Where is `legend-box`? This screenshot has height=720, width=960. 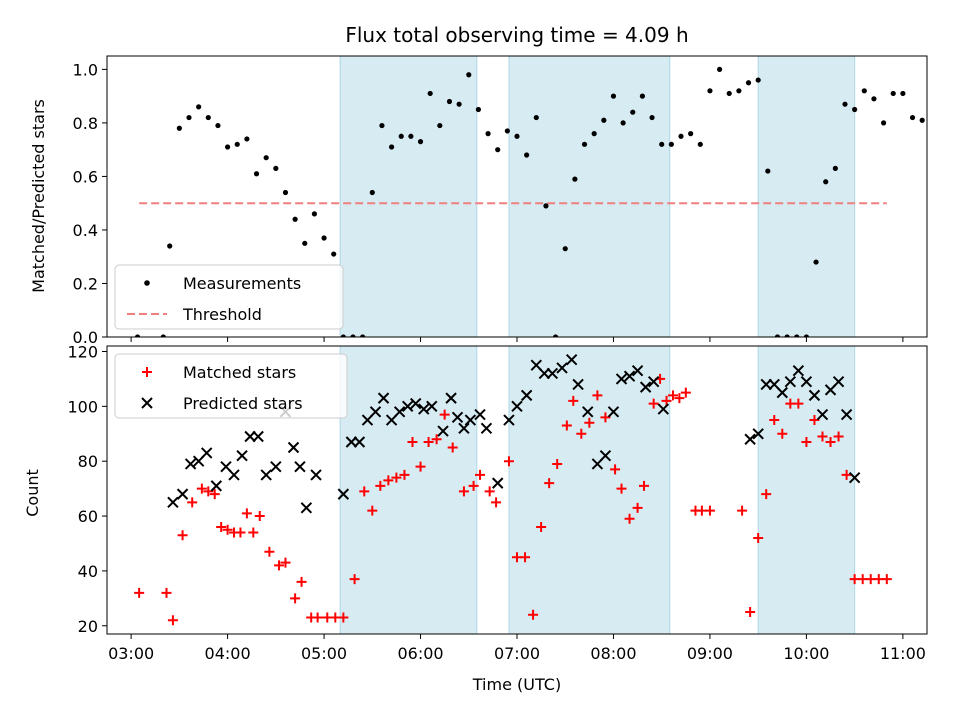
legend-box is located at coordinates (229, 297).